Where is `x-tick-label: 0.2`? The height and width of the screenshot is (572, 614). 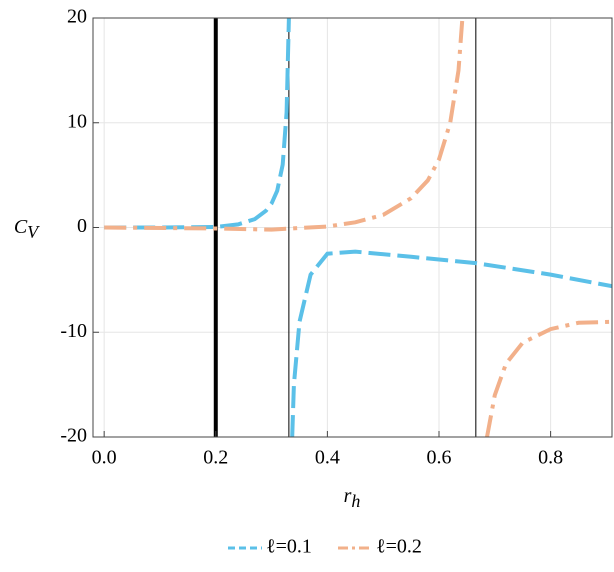 x-tick-label: 0.2 is located at coordinates (215, 458).